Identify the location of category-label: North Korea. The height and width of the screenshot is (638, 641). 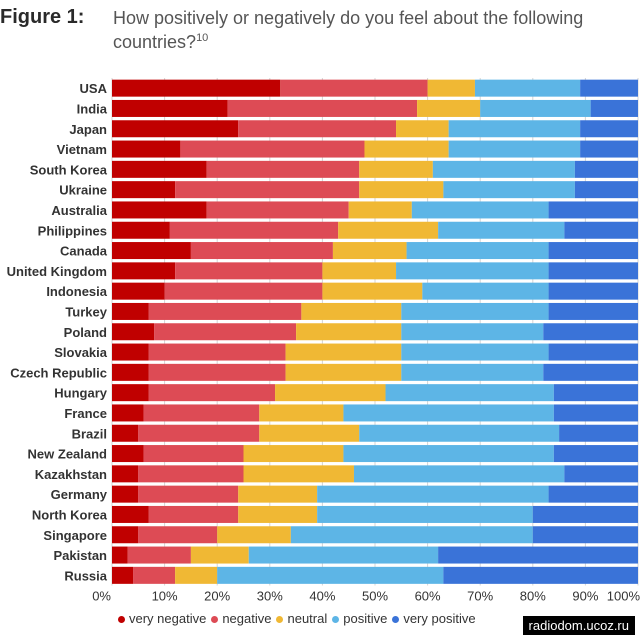
(70, 514).